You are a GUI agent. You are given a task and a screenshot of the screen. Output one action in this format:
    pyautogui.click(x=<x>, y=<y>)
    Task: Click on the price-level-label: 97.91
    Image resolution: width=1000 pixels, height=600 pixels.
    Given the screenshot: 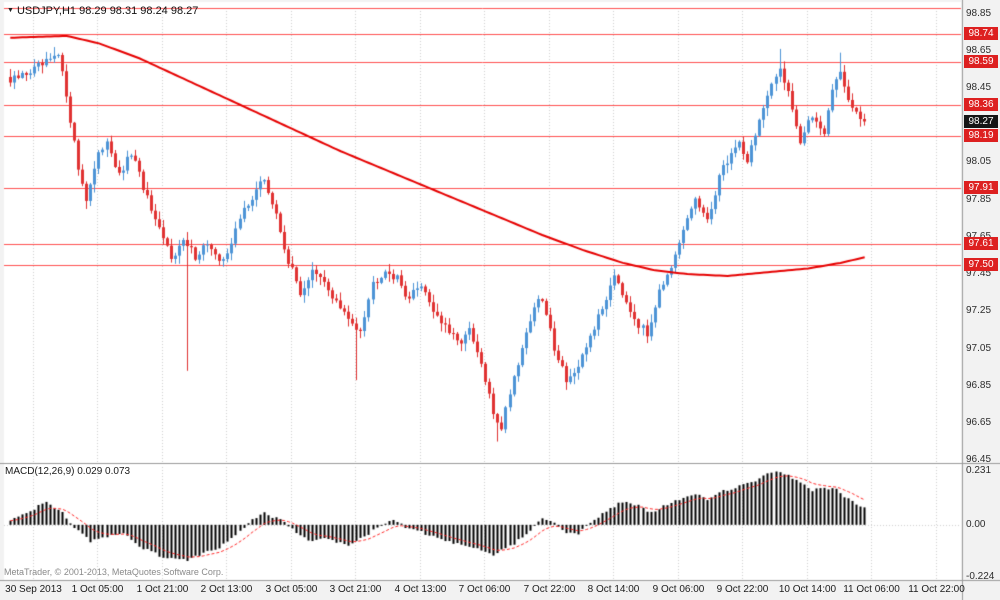 What is the action you would take?
    pyautogui.click(x=981, y=188)
    